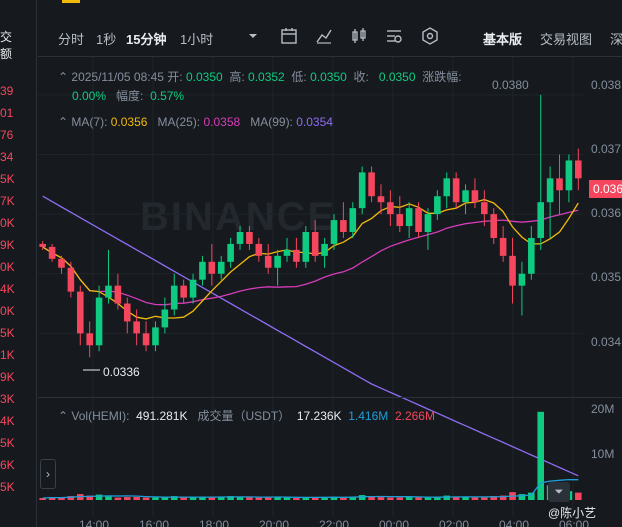 This screenshot has height=527, width=622. Describe the element at coordinates (6, 45) in the screenshot. I see `left-column-header: 交额` at that location.